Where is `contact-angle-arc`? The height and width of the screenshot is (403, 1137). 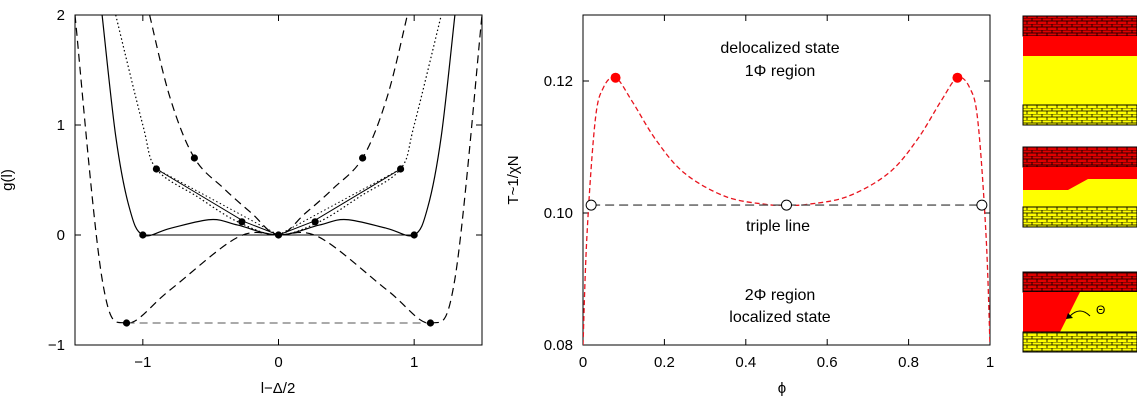 contact-angle-arc is located at coordinates (1080, 313).